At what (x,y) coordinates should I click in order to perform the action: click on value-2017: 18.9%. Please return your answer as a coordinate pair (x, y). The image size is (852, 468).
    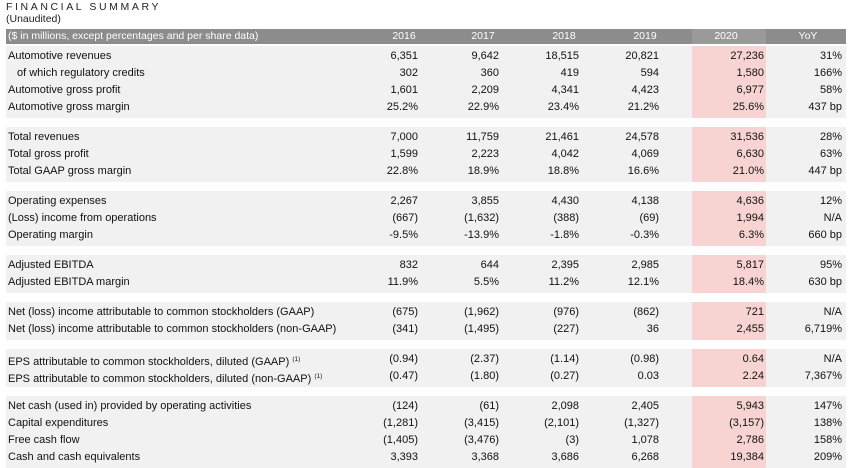
    Looking at the image, I should click on (483, 171).